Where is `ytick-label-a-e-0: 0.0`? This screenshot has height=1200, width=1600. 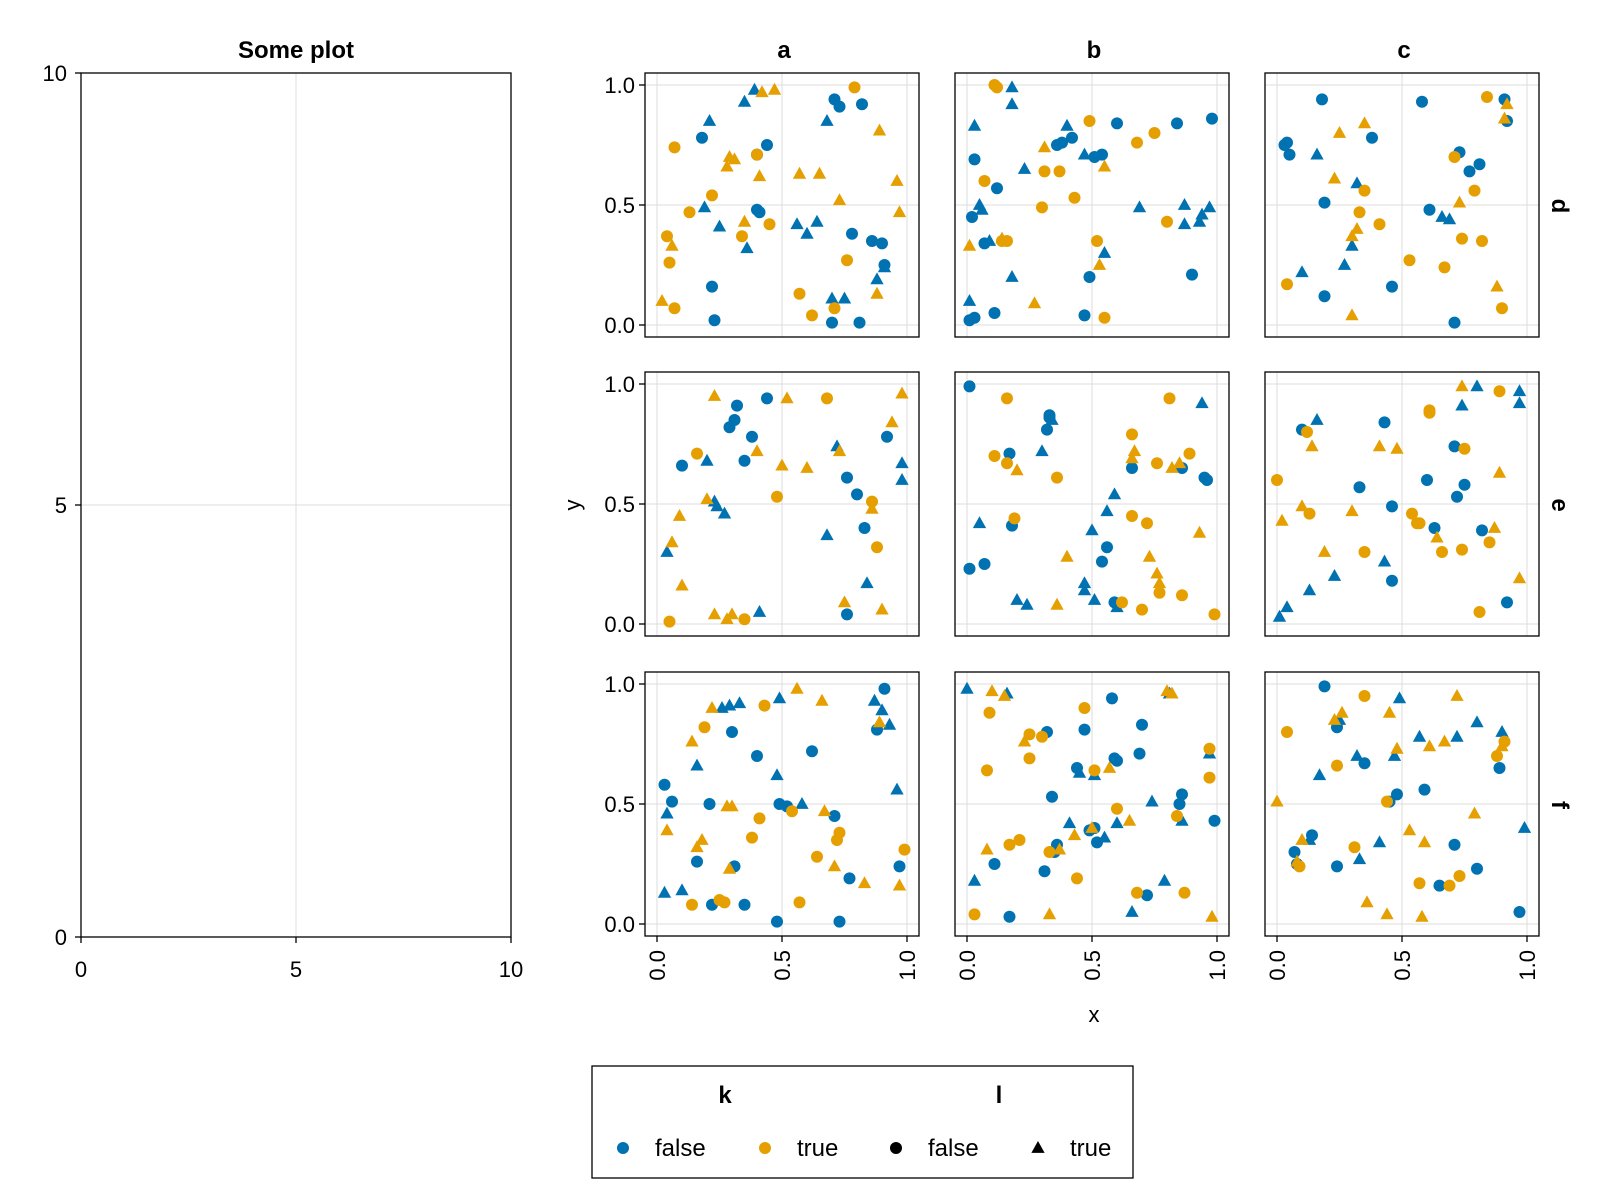 ytick-label-a-e-0: 0.0 is located at coordinates (619, 624).